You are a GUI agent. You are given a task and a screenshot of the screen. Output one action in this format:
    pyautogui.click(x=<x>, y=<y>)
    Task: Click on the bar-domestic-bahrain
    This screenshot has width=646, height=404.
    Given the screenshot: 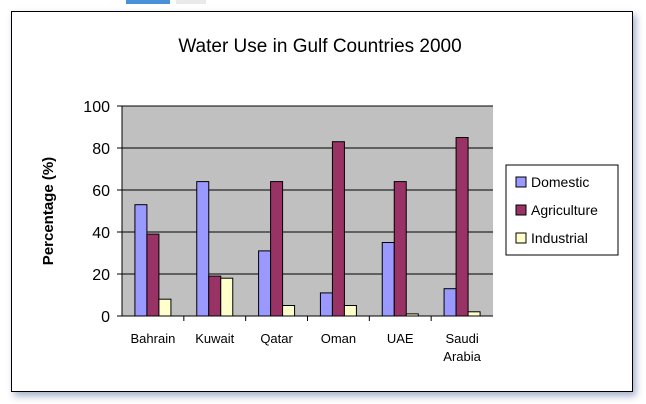 What is the action you would take?
    pyautogui.click(x=141, y=260)
    